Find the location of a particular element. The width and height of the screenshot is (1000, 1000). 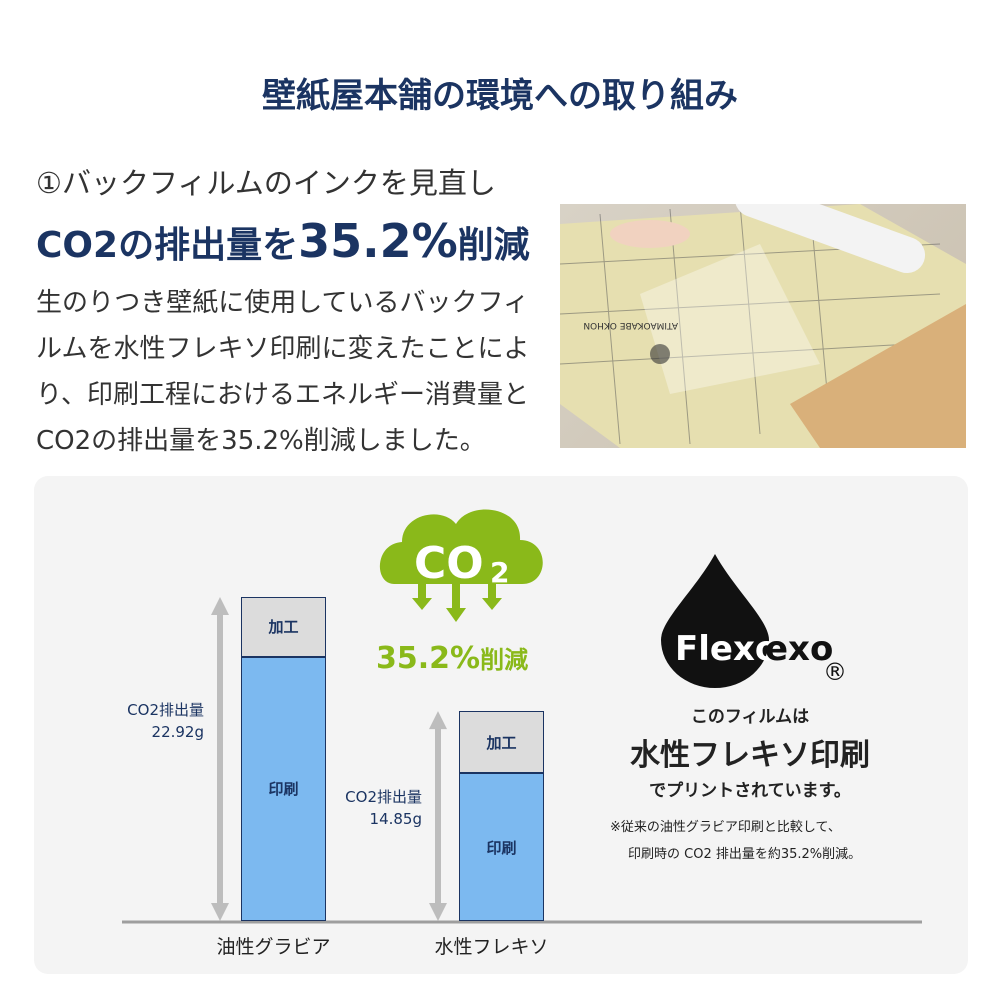

section-headline: CO2の排出量を35.2%削減 is located at coordinates (283, 241).